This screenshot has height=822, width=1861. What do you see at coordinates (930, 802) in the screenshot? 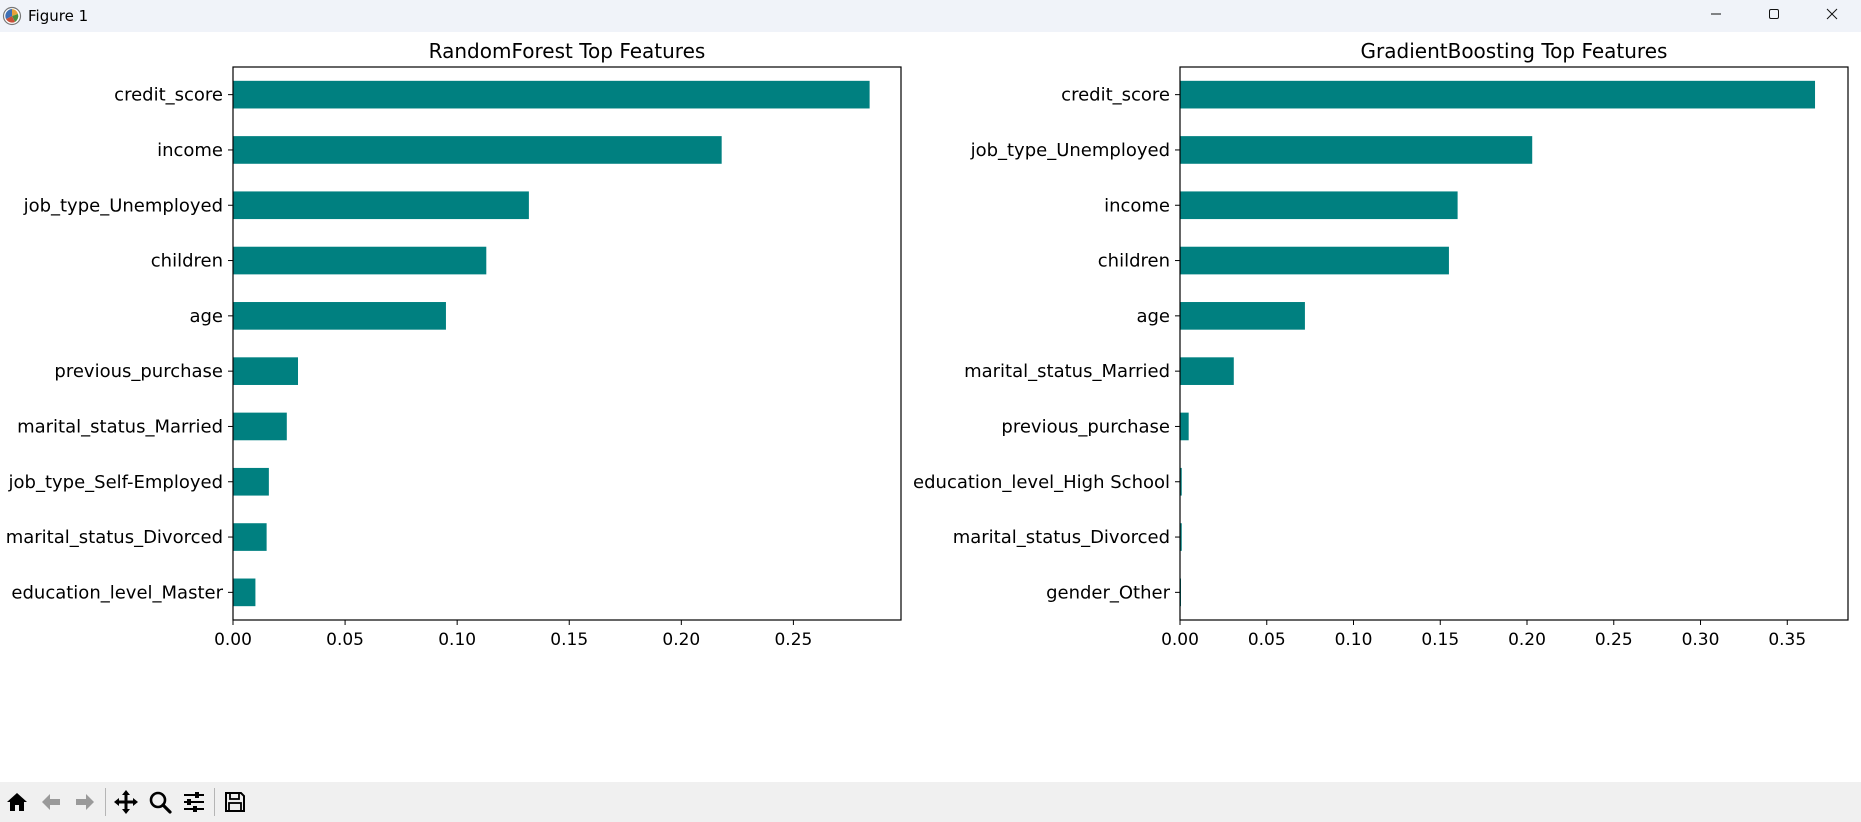
I see `navigation-toolbar` at bounding box center [930, 802].